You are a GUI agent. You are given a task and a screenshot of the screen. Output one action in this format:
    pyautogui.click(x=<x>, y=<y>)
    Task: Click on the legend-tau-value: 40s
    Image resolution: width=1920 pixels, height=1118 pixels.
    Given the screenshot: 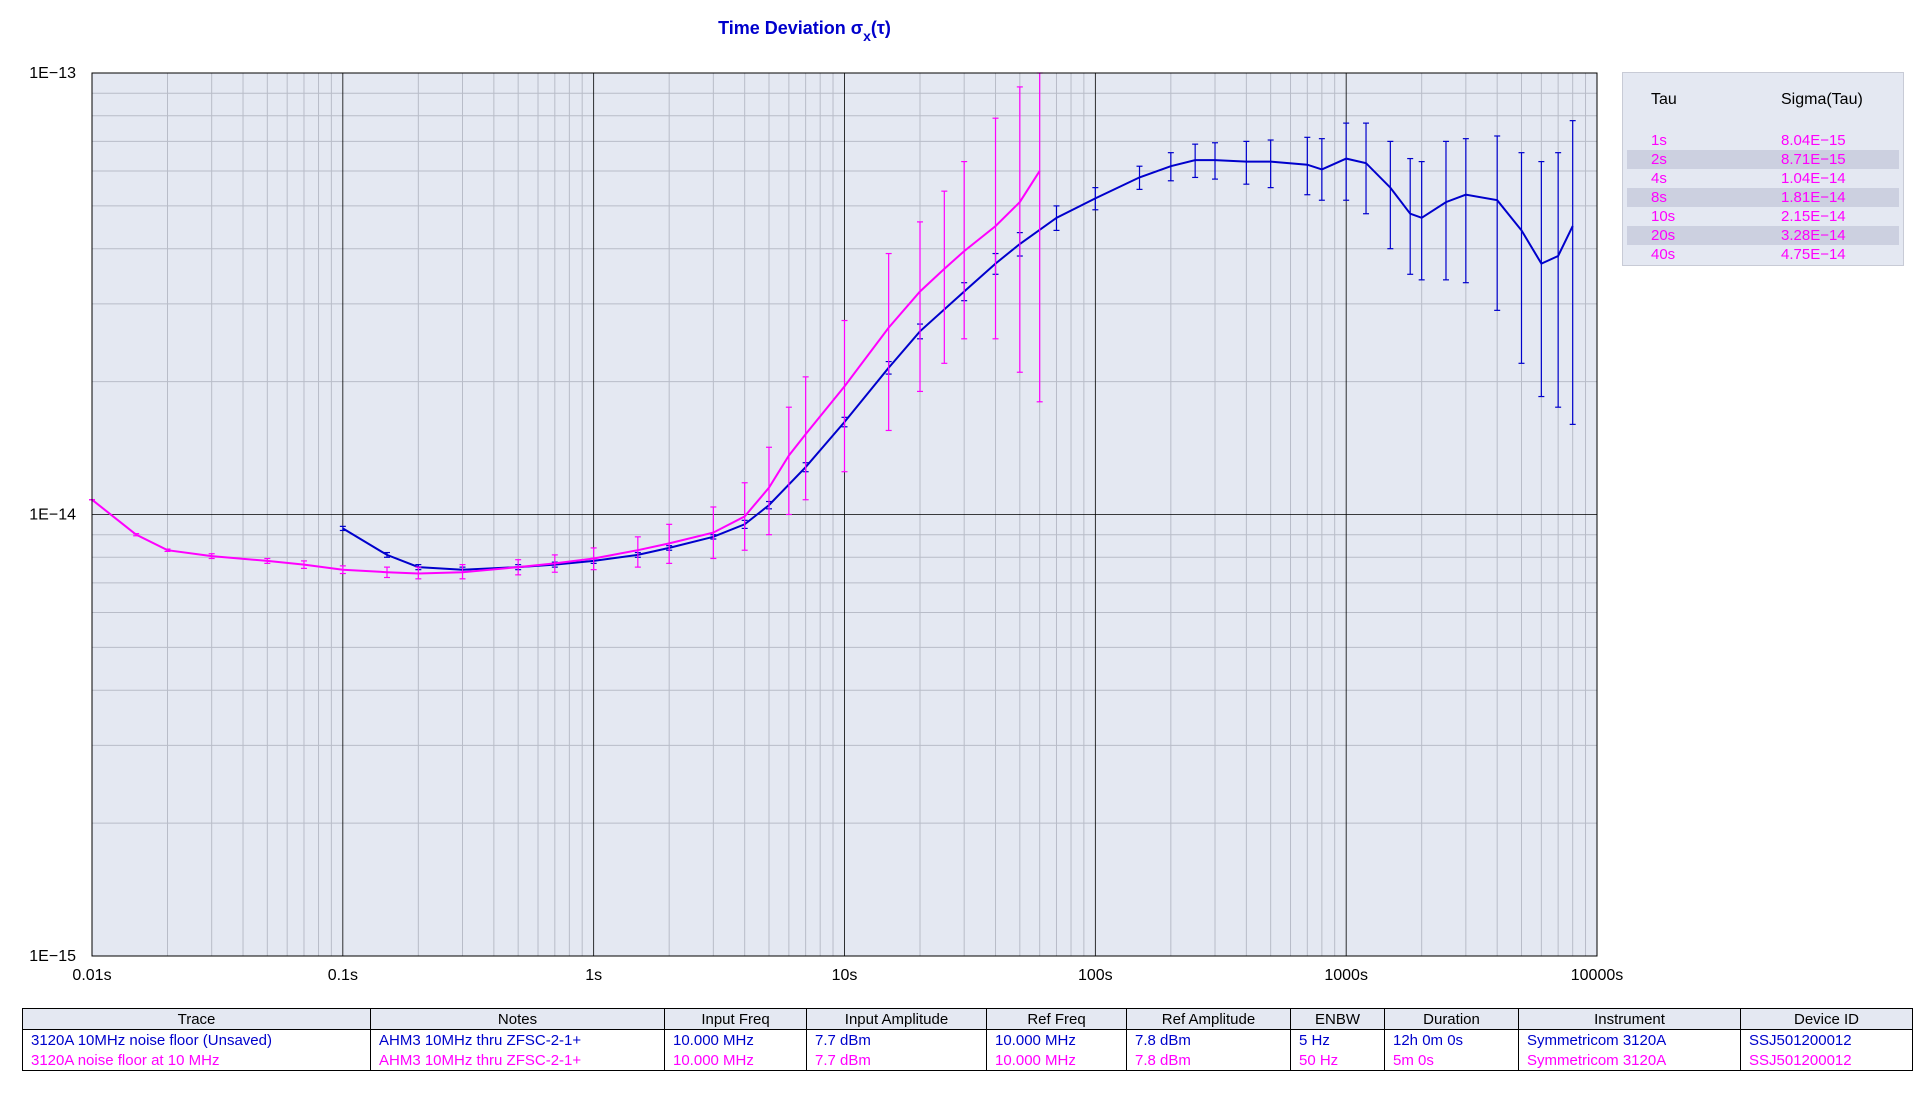 What is the action you would take?
    pyautogui.click(x=1663, y=254)
    